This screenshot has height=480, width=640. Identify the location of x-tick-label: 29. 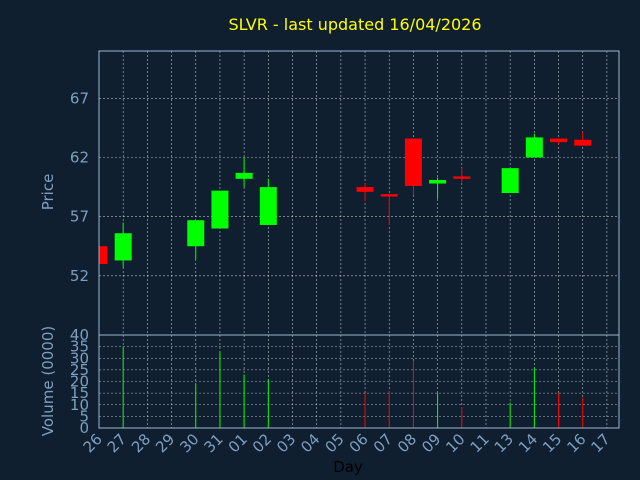
(165, 443).